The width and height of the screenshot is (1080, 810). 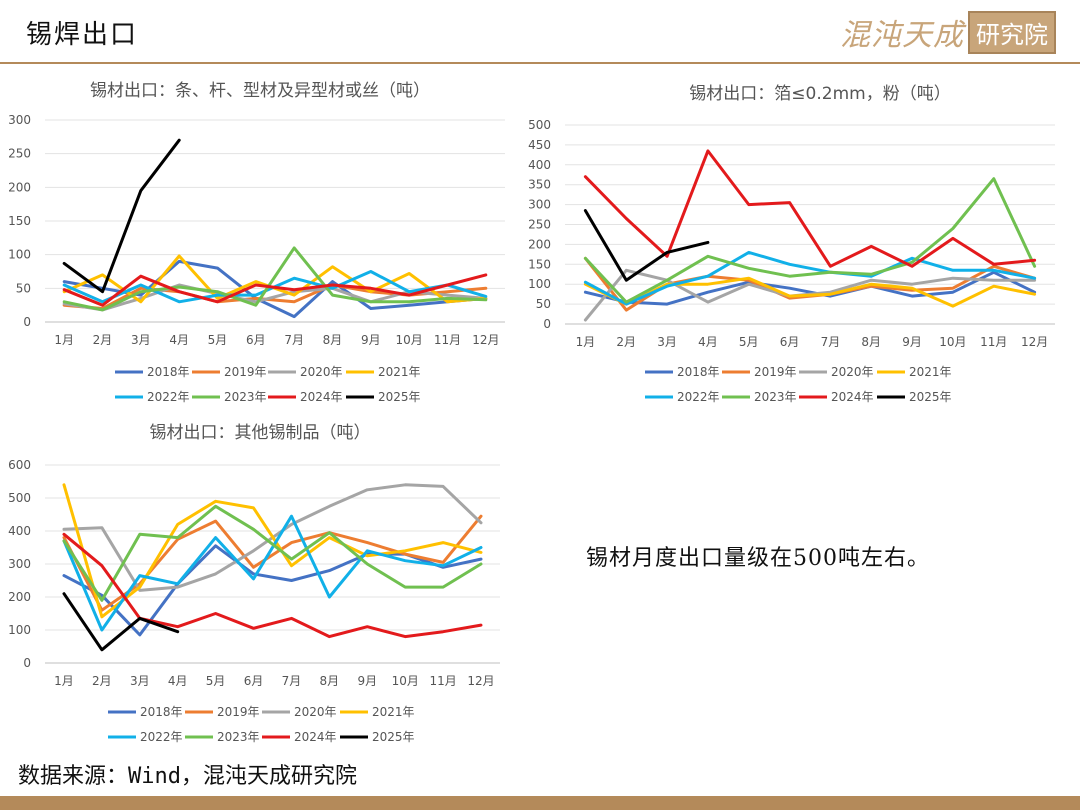 I want to click on y-tick-label: 600, so click(x=19, y=465).